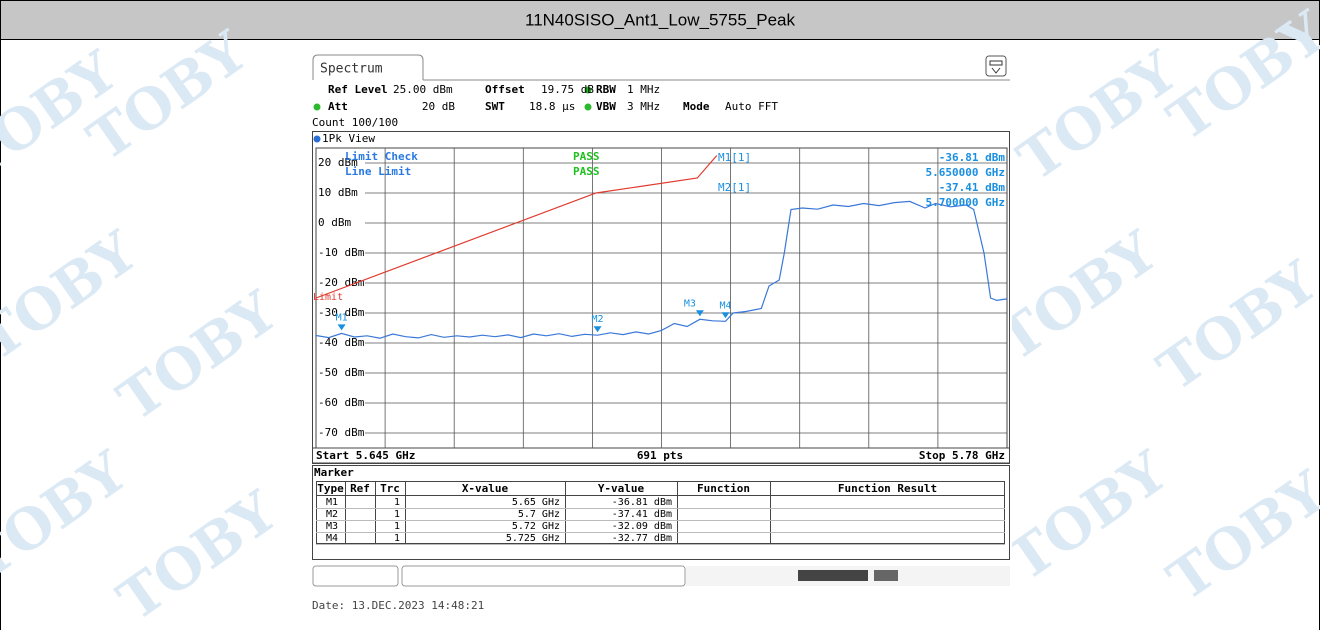 This screenshot has height=630, width=1320. What do you see at coordinates (338, 106) in the screenshot?
I see `setting-label: Att` at bounding box center [338, 106].